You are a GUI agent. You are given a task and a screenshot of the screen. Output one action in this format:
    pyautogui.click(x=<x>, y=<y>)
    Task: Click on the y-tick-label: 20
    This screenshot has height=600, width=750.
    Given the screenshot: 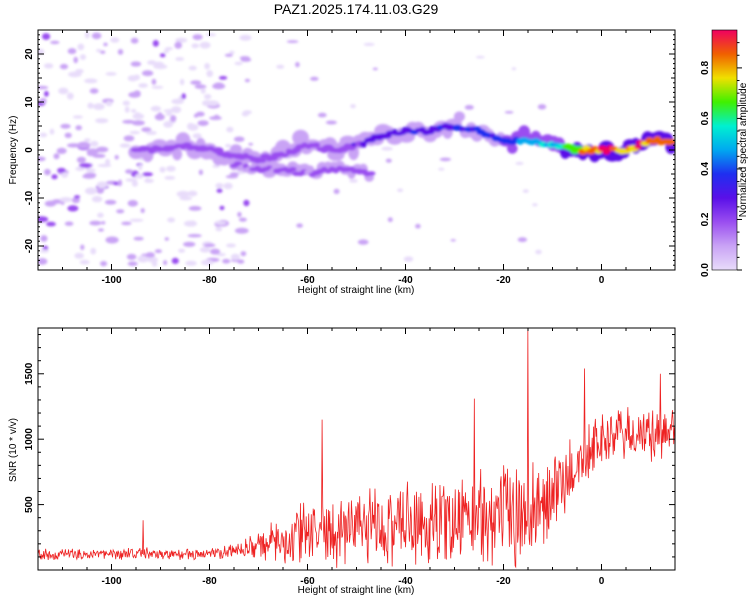 What is the action you would take?
    pyautogui.click(x=29, y=54)
    